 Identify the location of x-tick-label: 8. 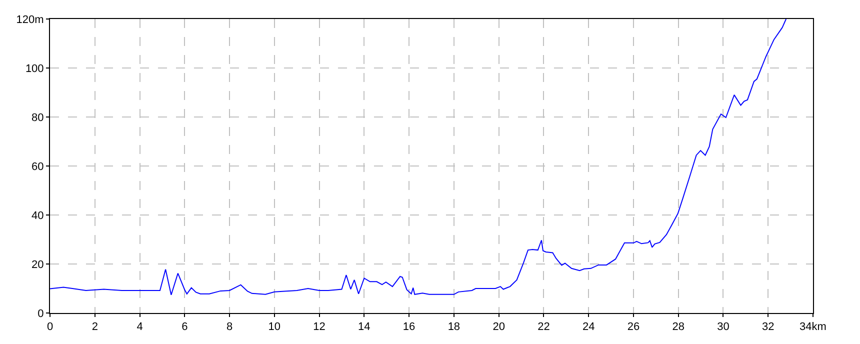
(229, 327).